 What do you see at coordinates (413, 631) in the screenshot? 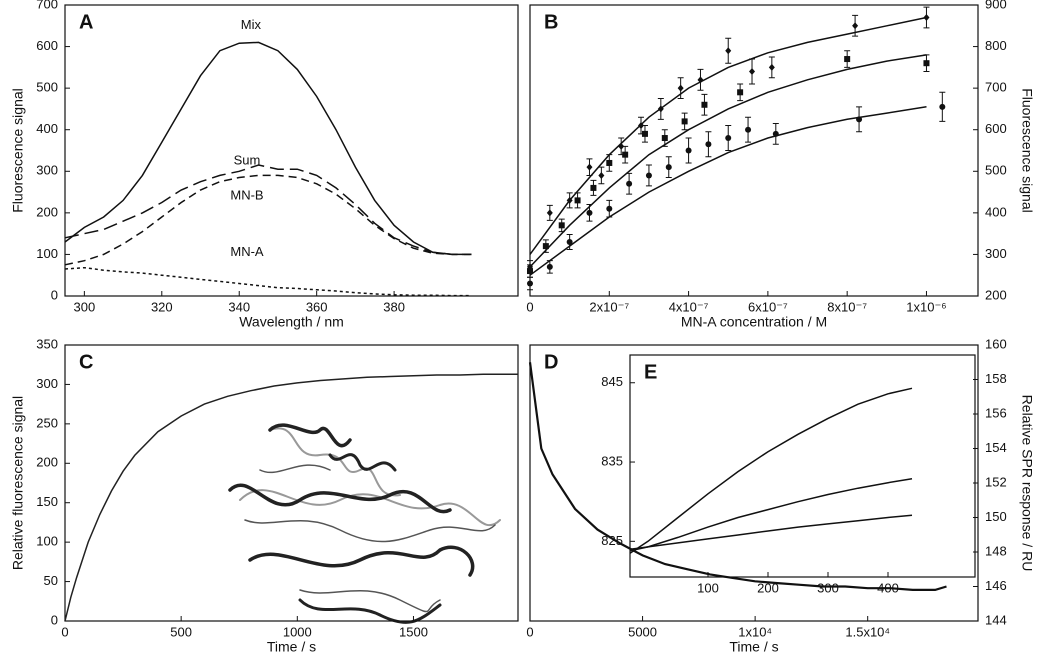
I see `x-tick-label: 1500` at bounding box center [413, 631].